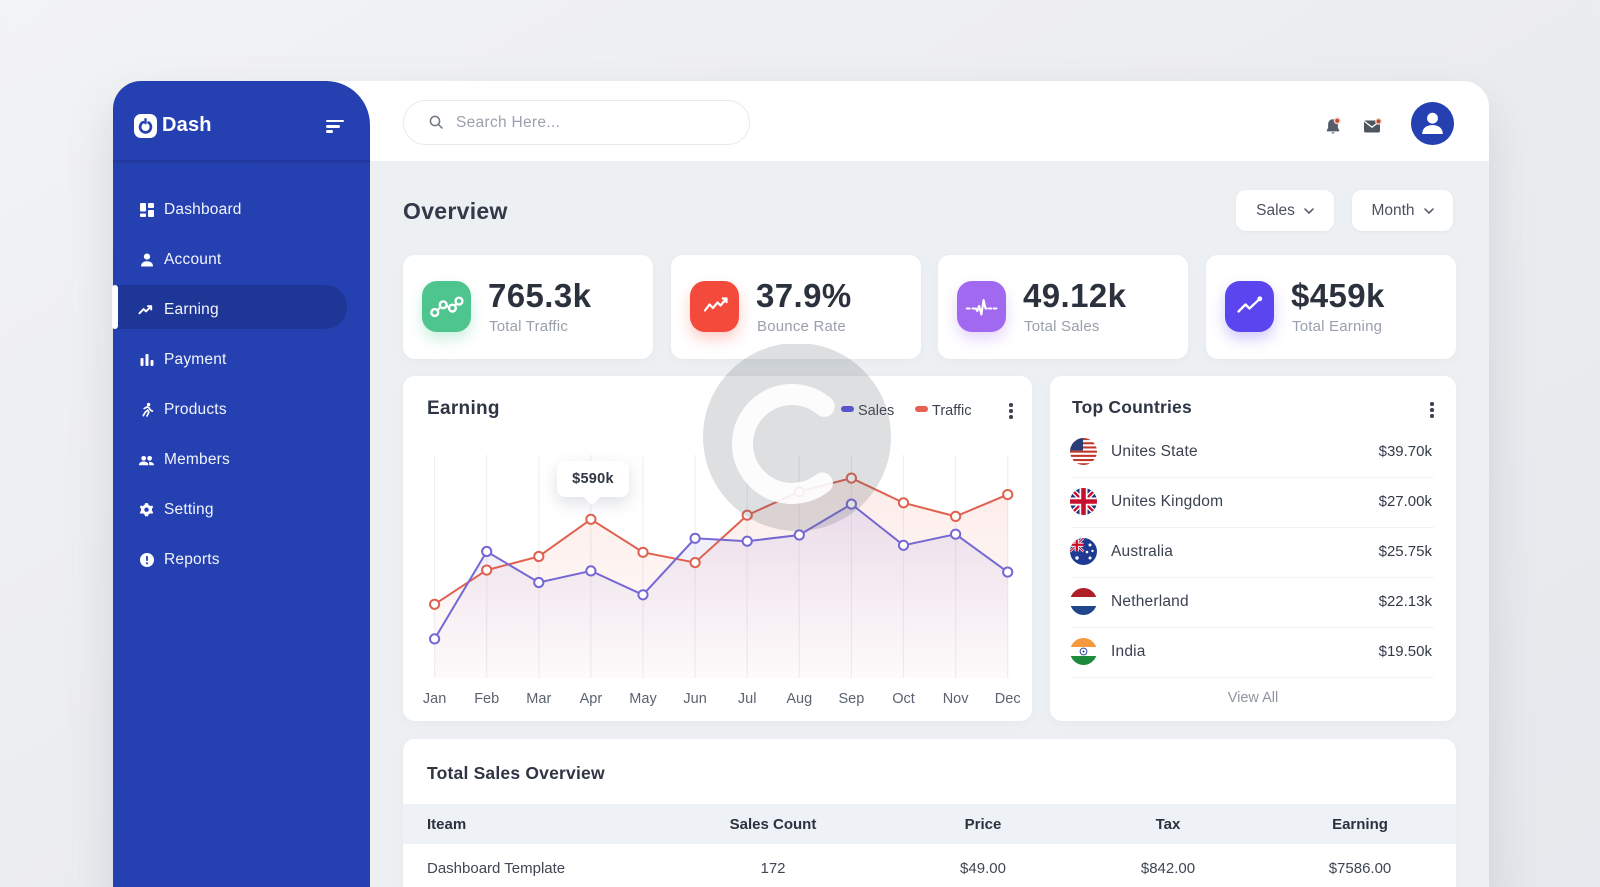 The width and height of the screenshot is (1600, 887). I want to click on svg-text: Aug, so click(799, 699).